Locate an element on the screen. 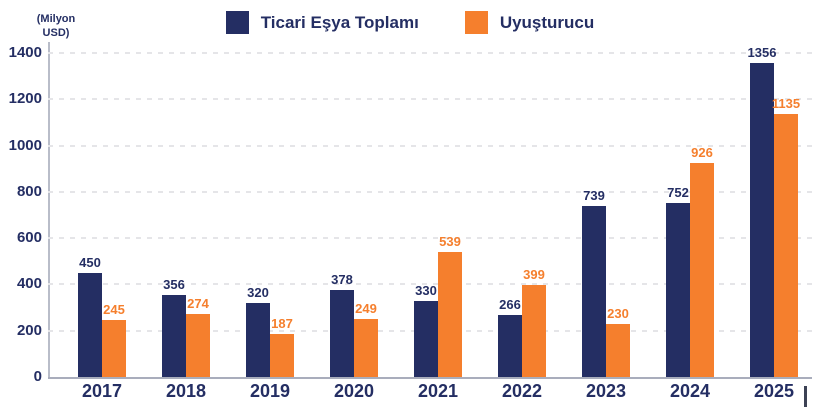 This screenshot has width=820, height=409. bar-2021: 539 is located at coordinates (450, 305).